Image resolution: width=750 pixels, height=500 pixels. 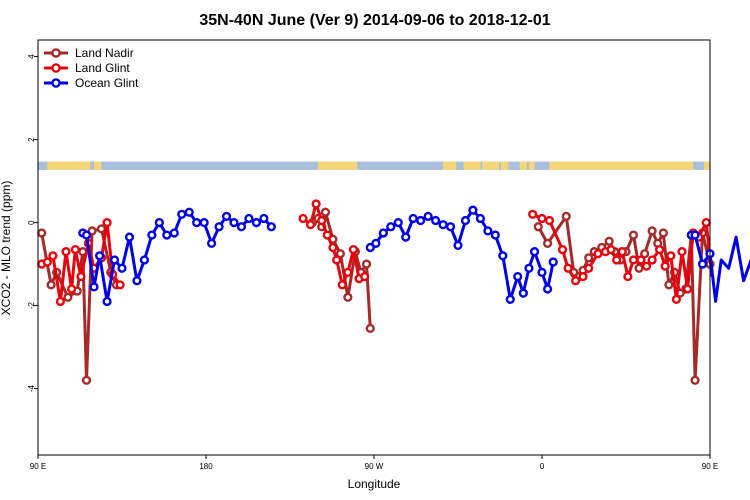 I want to click on x-tick-label: 90 W, so click(x=374, y=466).